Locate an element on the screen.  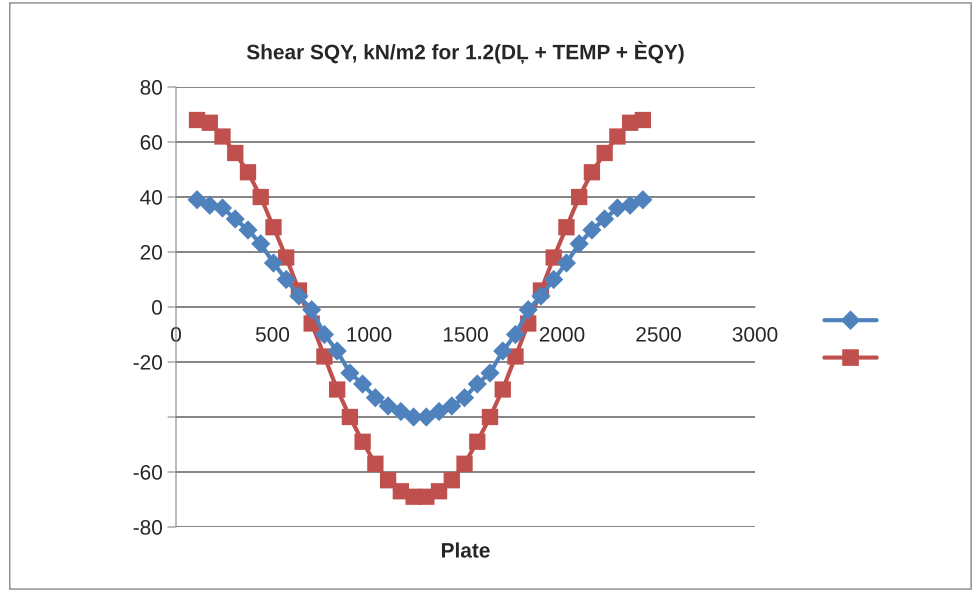
y-tick-label: -80 is located at coordinates (148, 527).